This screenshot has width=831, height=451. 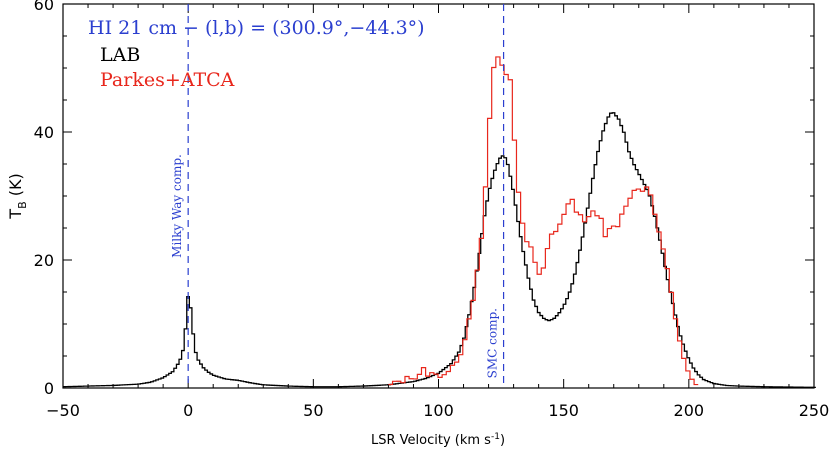 I want to click on x-tick-label: 150, so click(x=563, y=410).